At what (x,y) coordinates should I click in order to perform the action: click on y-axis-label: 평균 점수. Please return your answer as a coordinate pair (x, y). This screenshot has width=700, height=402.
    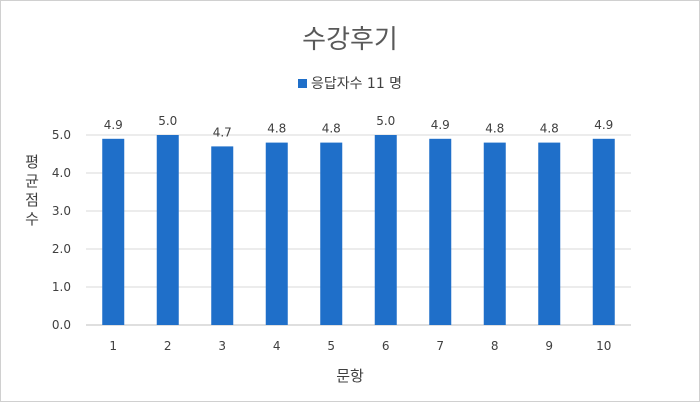
    Looking at the image, I should click on (32, 190).